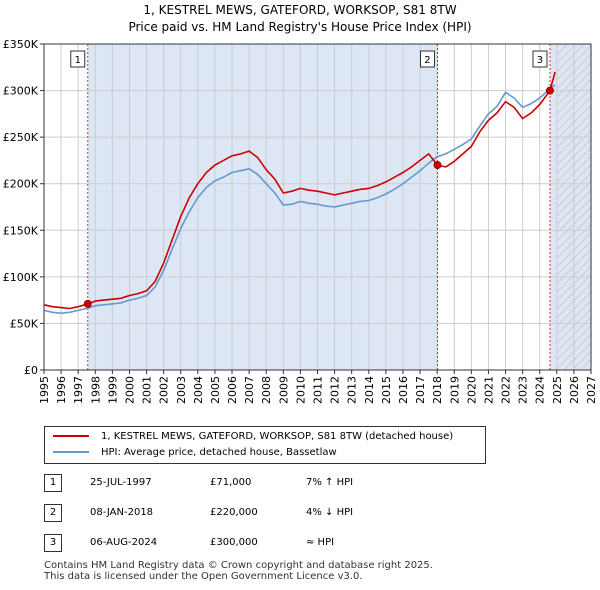 This screenshot has width=600, height=590. What do you see at coordinates (420, 390) in the screenshot?
I see `x-tick-label: 2017` at bounding box center [420, 390].